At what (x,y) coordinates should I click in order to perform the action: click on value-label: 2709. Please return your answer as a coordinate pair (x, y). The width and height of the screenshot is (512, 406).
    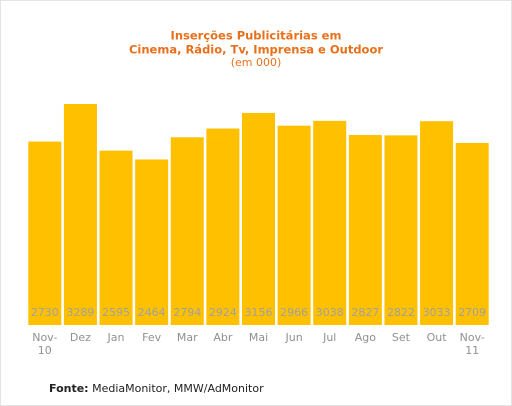
    Looking at the image, I should click on (472, 312).